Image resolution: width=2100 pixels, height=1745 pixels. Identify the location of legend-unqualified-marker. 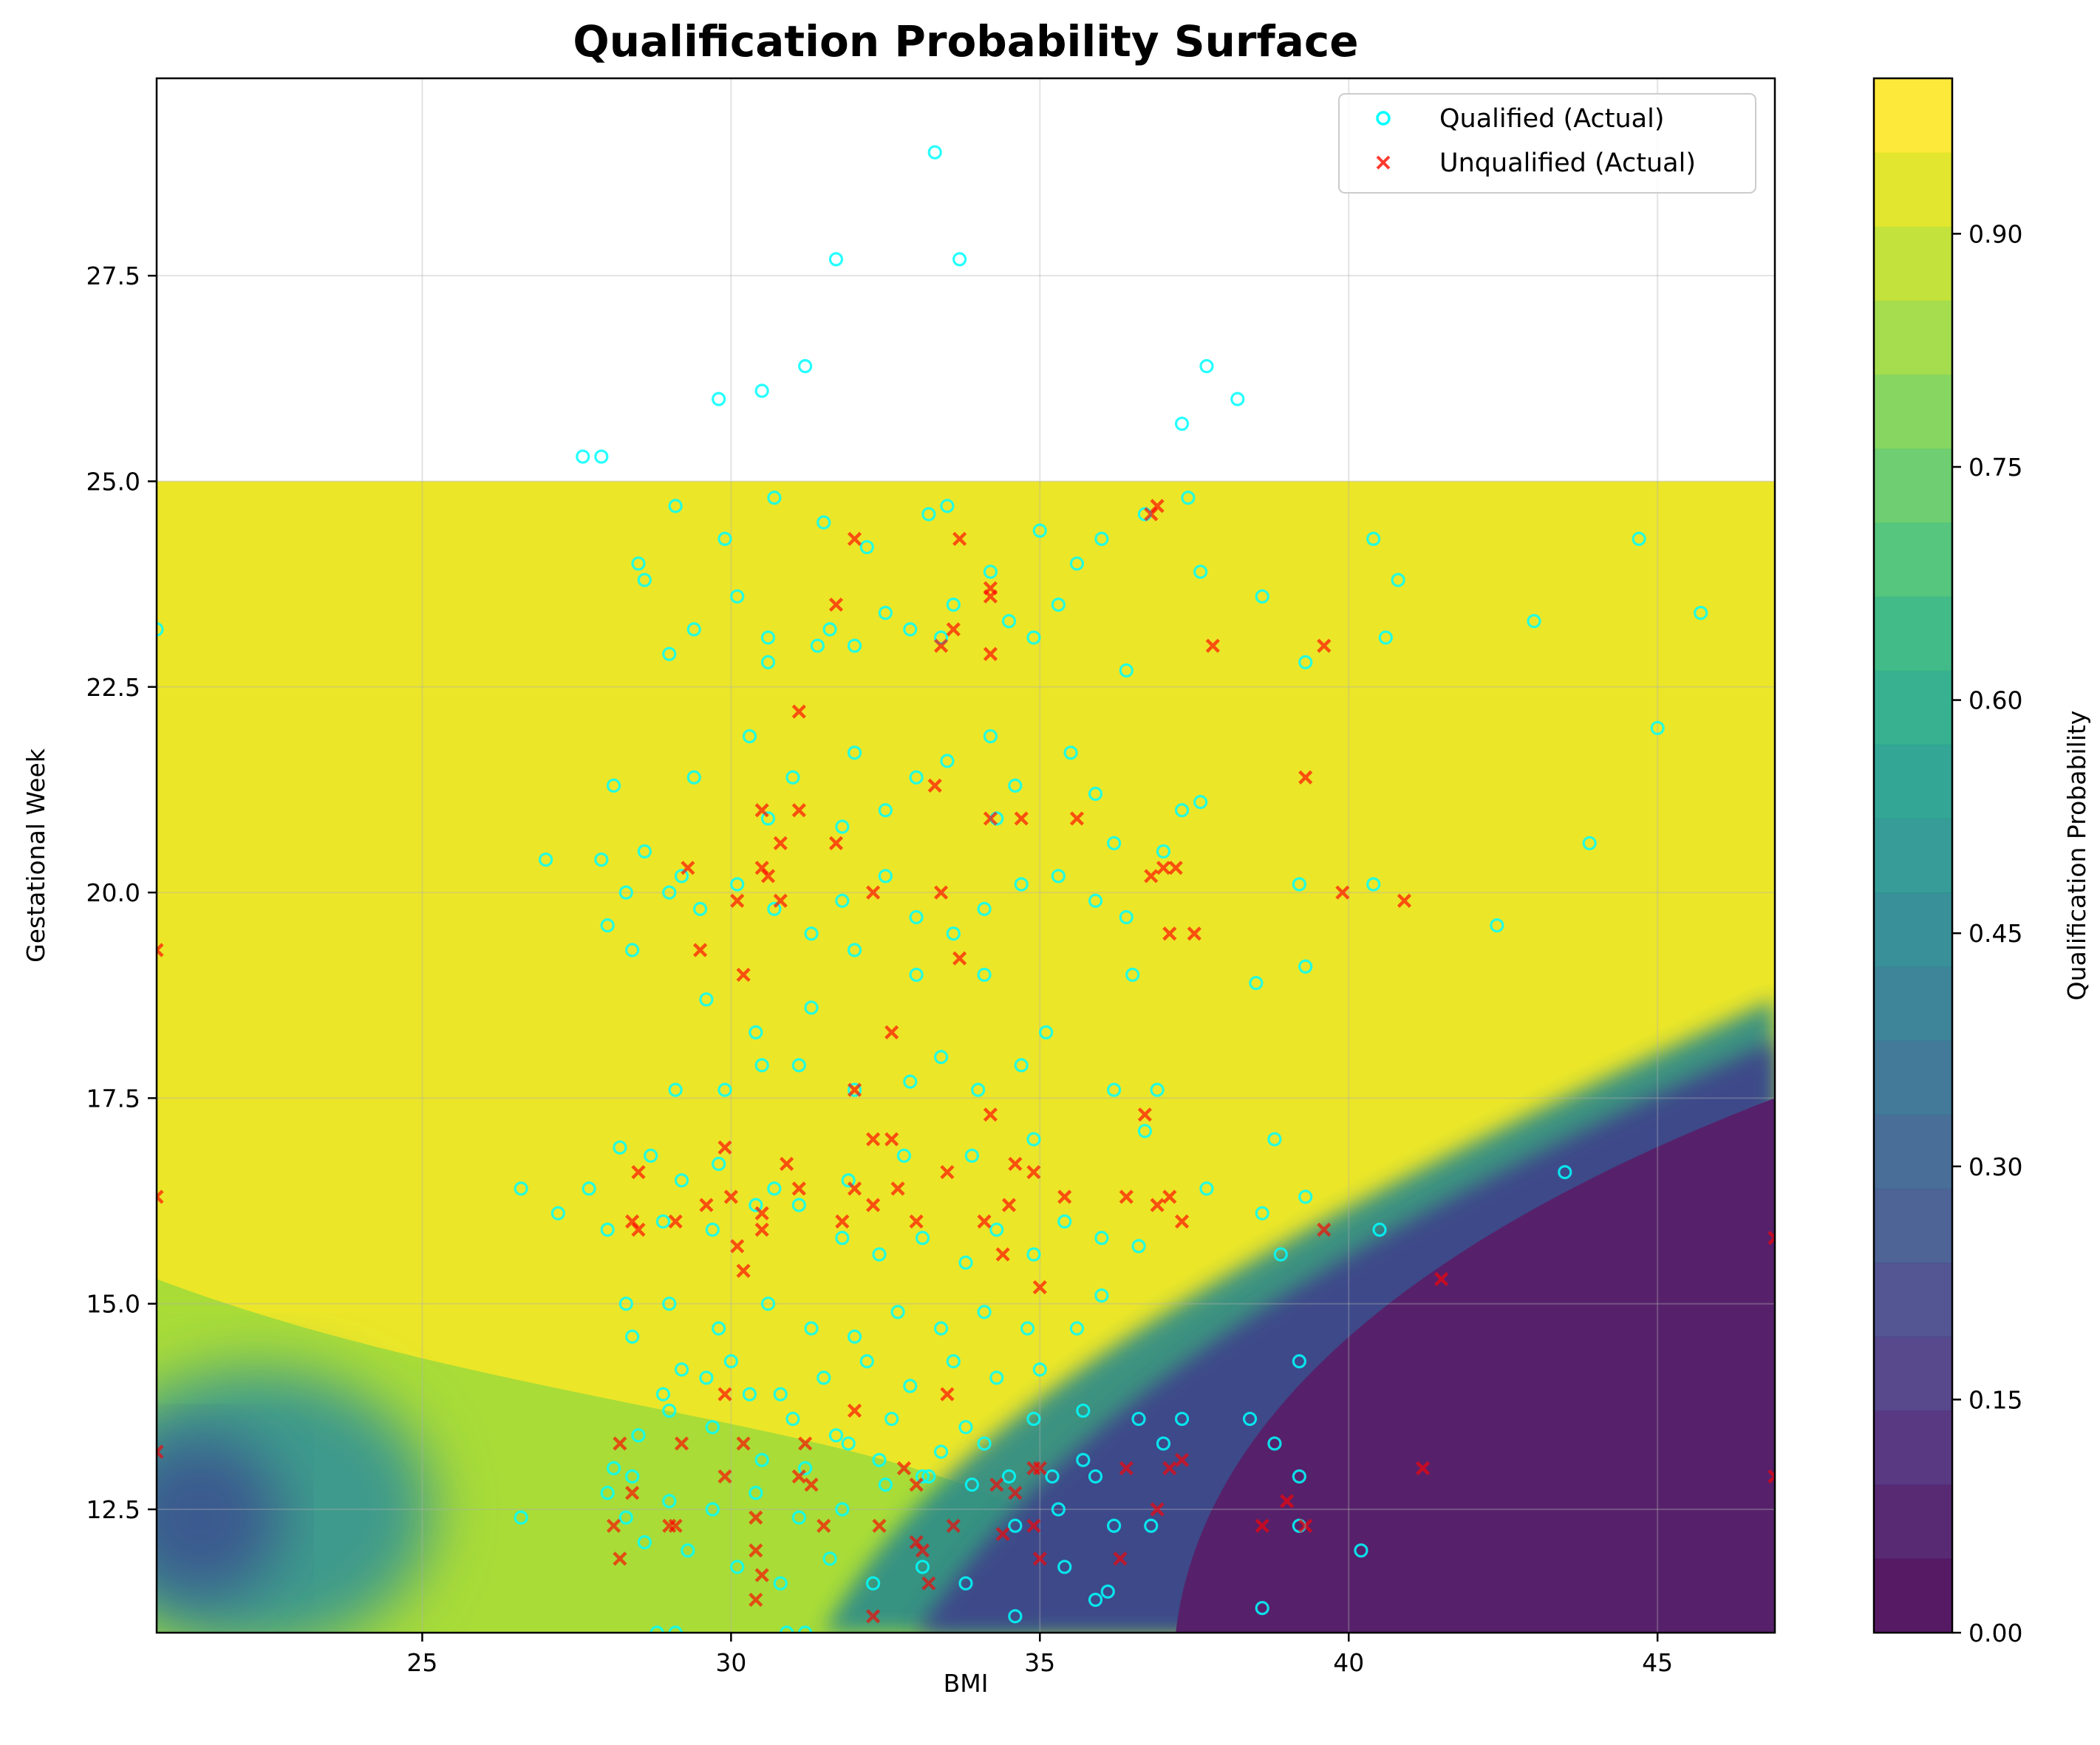
(1383, 162).